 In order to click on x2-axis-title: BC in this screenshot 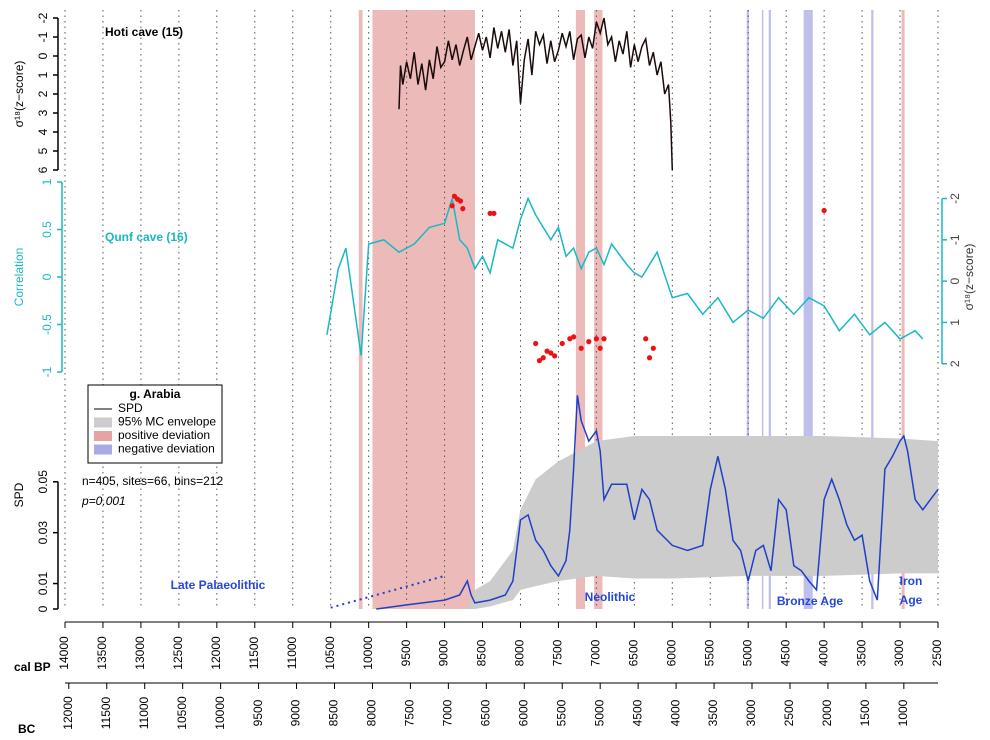, I will do `click(27, 729)`.